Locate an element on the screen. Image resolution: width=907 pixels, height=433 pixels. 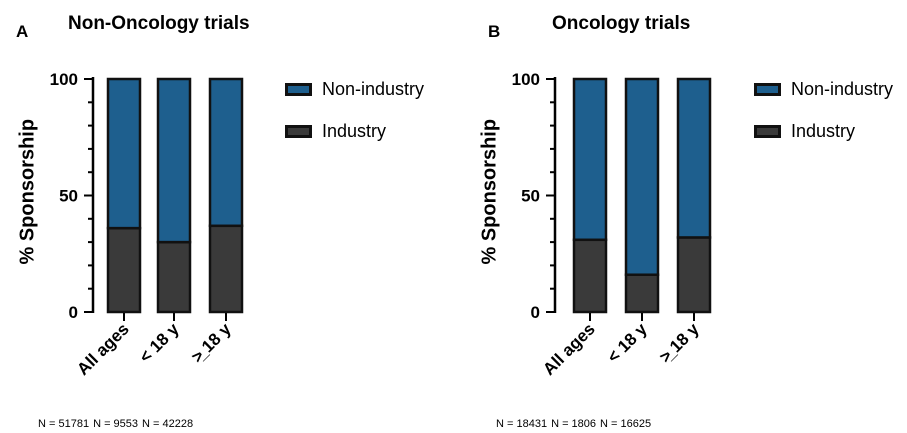
sample-size-row: N = 51781 N = 9553 N = 42228 is located at coordinates (117, 424).